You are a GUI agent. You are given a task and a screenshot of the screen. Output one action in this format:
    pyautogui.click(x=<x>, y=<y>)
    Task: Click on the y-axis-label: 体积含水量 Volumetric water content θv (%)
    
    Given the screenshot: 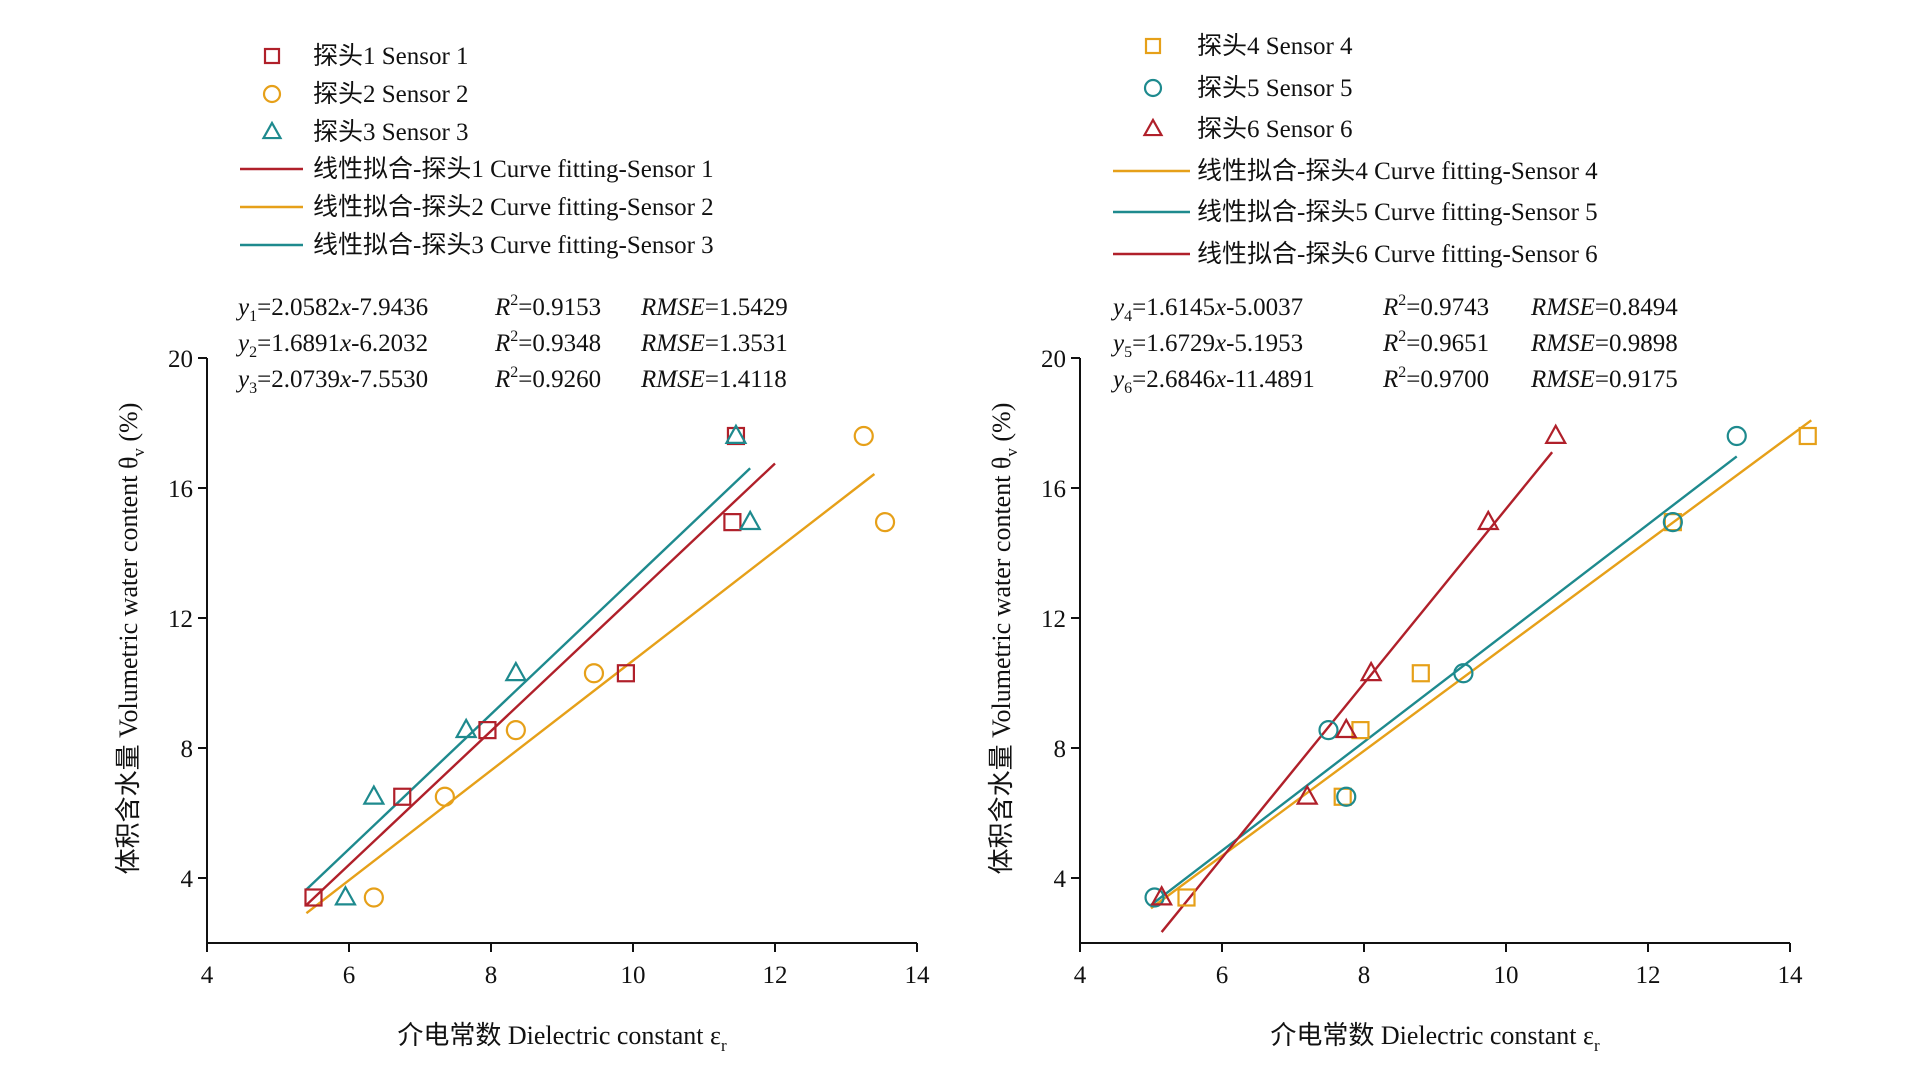 What is the action you would take?
    pyautogui.click(x=131, y=639)
    